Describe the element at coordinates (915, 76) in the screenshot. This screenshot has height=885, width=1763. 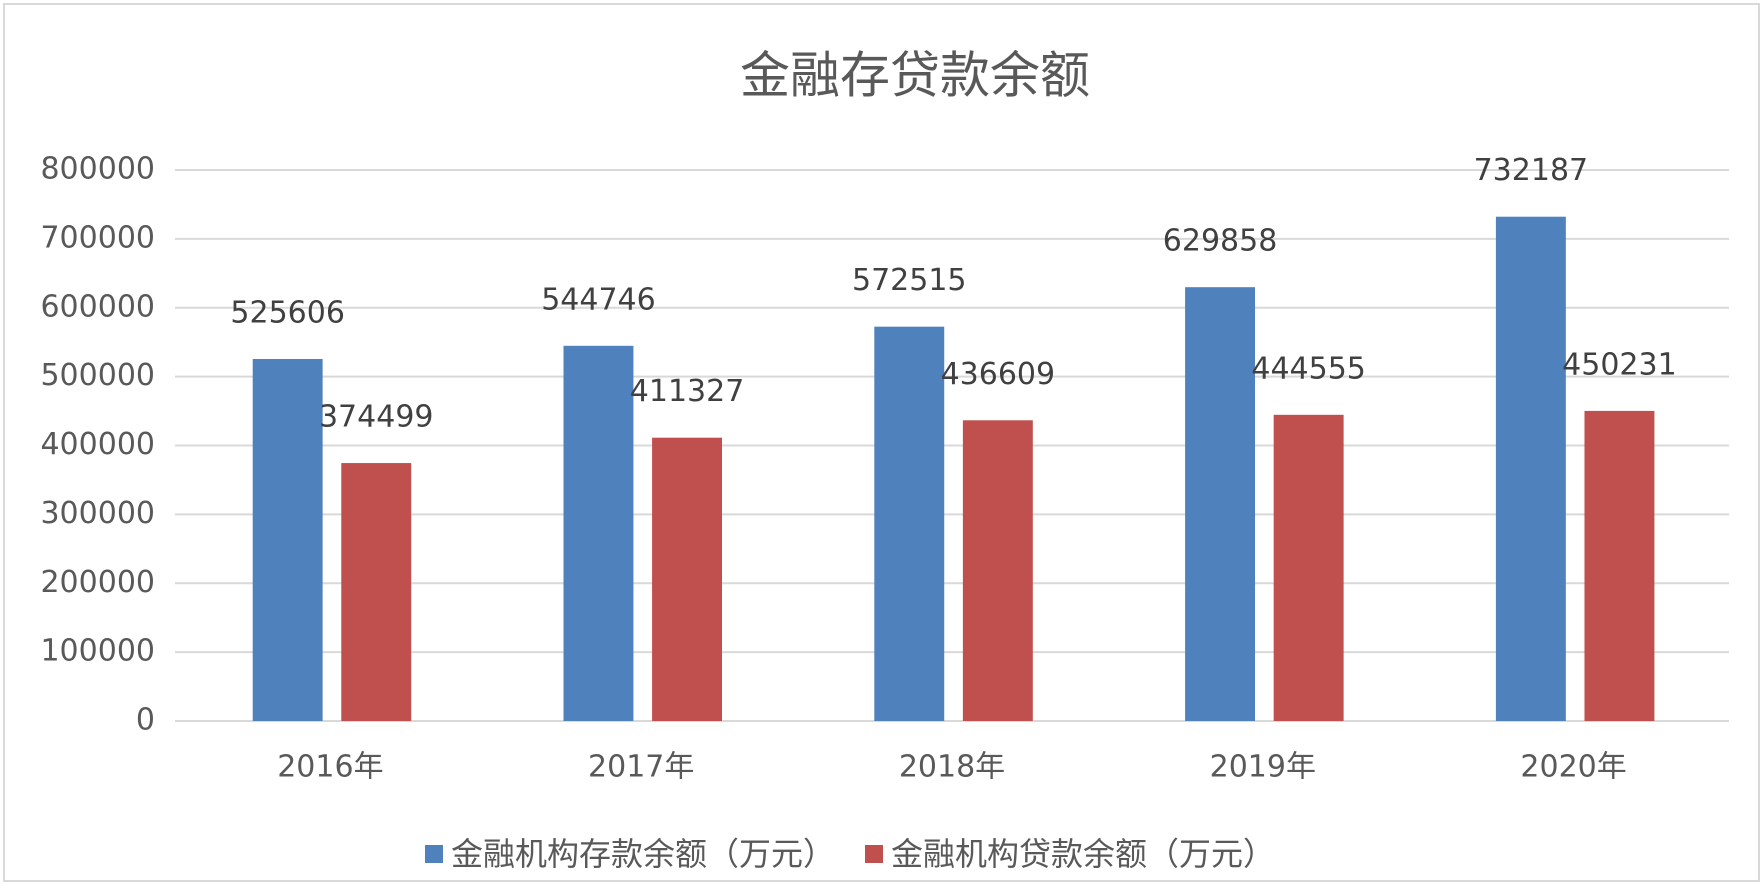
I see `chart-title: 金融存贷款余额` at that location.